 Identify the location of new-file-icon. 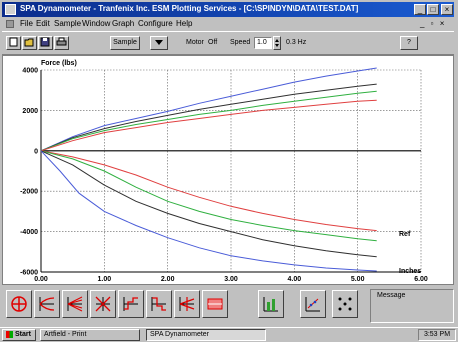
(13, 42).